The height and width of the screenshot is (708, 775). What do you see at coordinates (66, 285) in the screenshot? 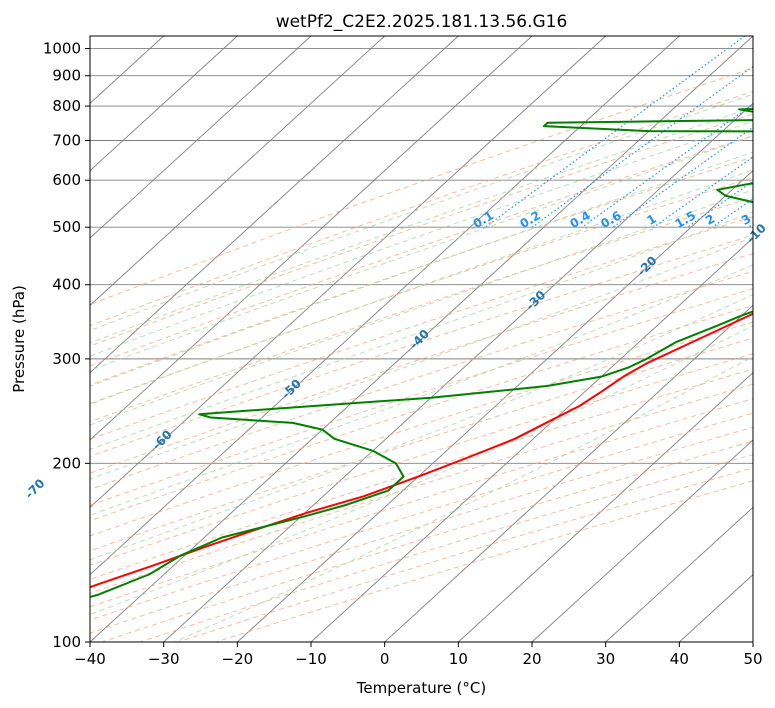
I see `y-tick-label: 400` at bounding box center [66, 285].